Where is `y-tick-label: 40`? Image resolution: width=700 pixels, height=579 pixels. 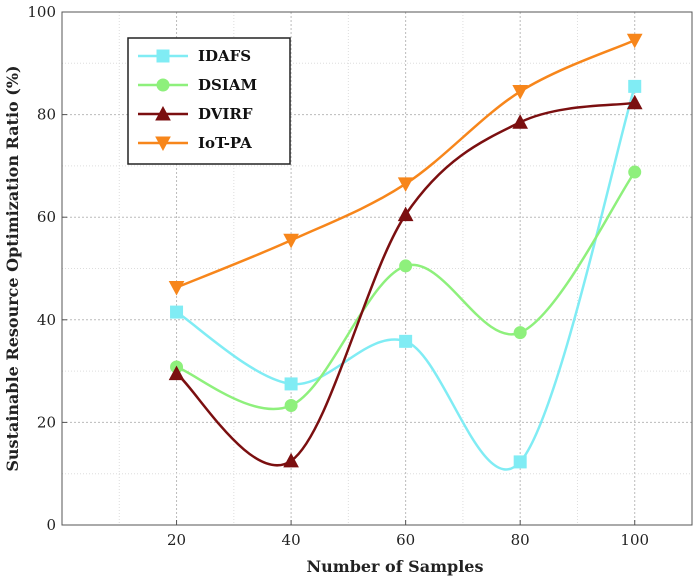
y-tick-label: 40 is located at coordinates (46, 320).